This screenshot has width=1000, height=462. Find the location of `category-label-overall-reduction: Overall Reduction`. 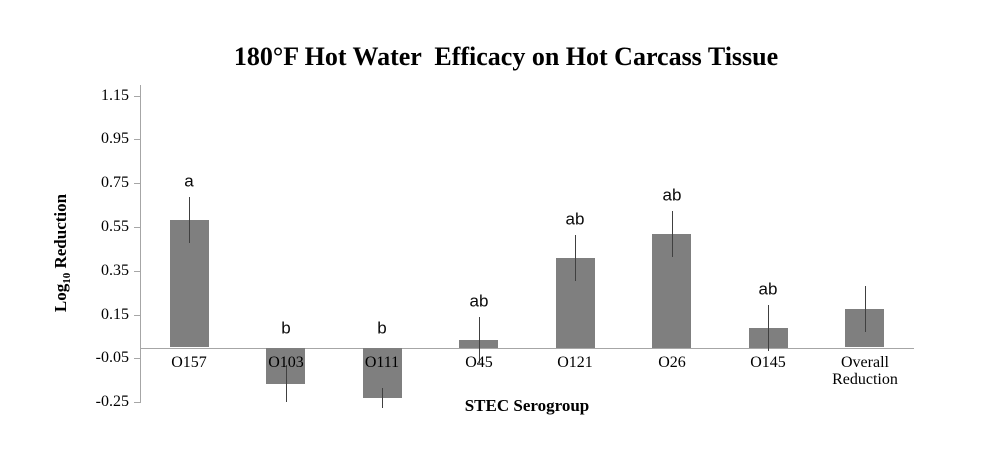

category-label-overall-reduction: Overall Reduction is located at coordinates (865, 371).